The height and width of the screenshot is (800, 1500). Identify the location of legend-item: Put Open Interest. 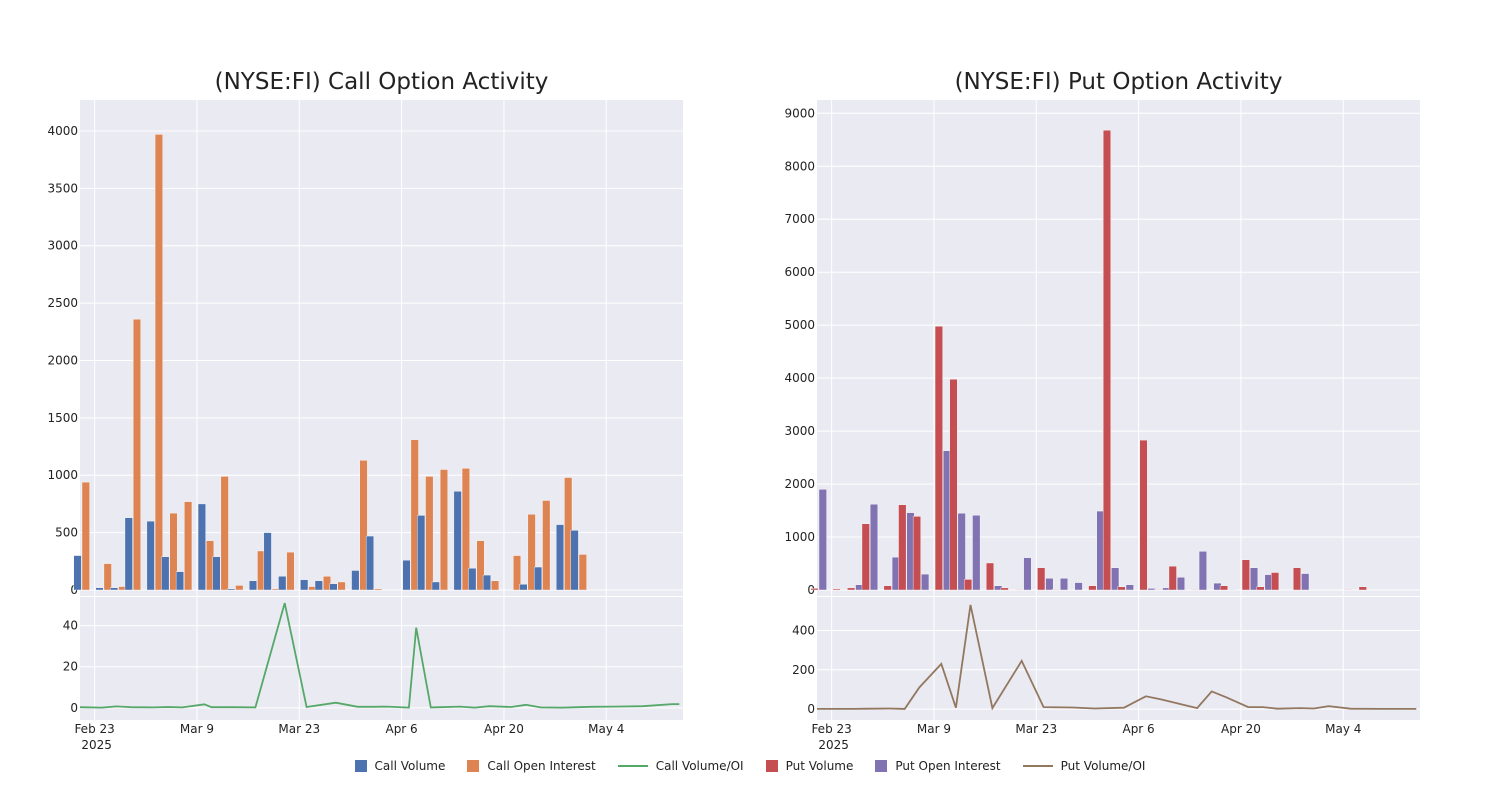
(938, 766).